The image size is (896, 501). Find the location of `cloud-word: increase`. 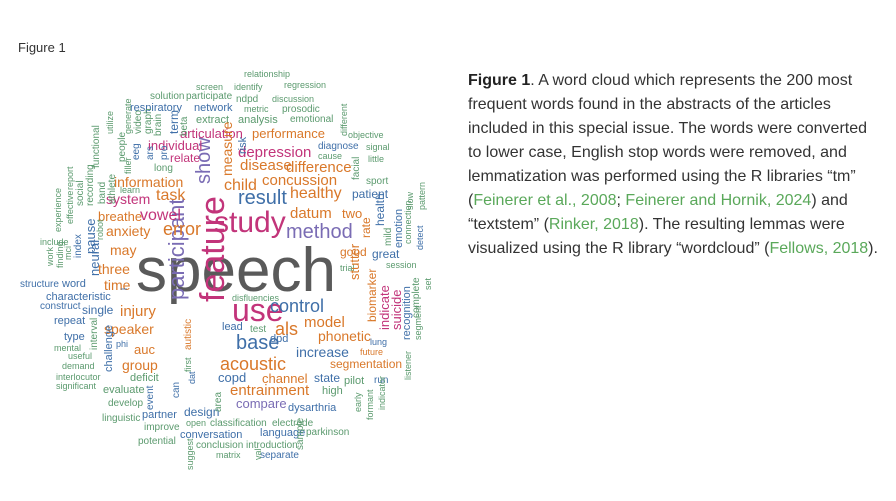

cloud-word: increase is located at coordinates (322, 352).